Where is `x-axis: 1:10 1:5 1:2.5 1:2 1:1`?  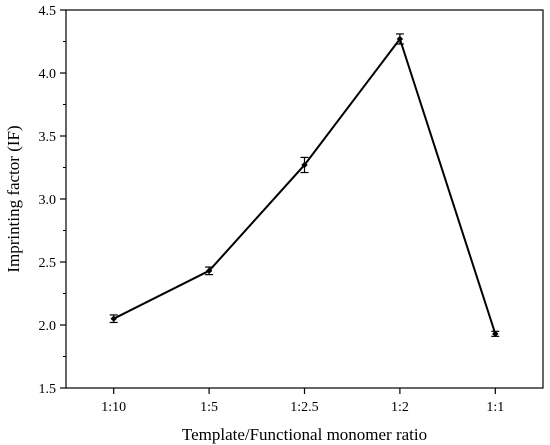
x-axis: 1:10 1:5 1:2.5 1:2 1:1 is located at coordinates (302, 401).